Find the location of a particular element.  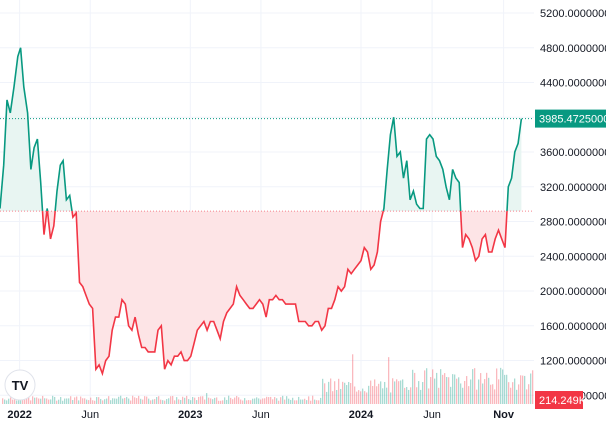

y-tick-label: 2400.00000000 is located at coordinates (573, 257).